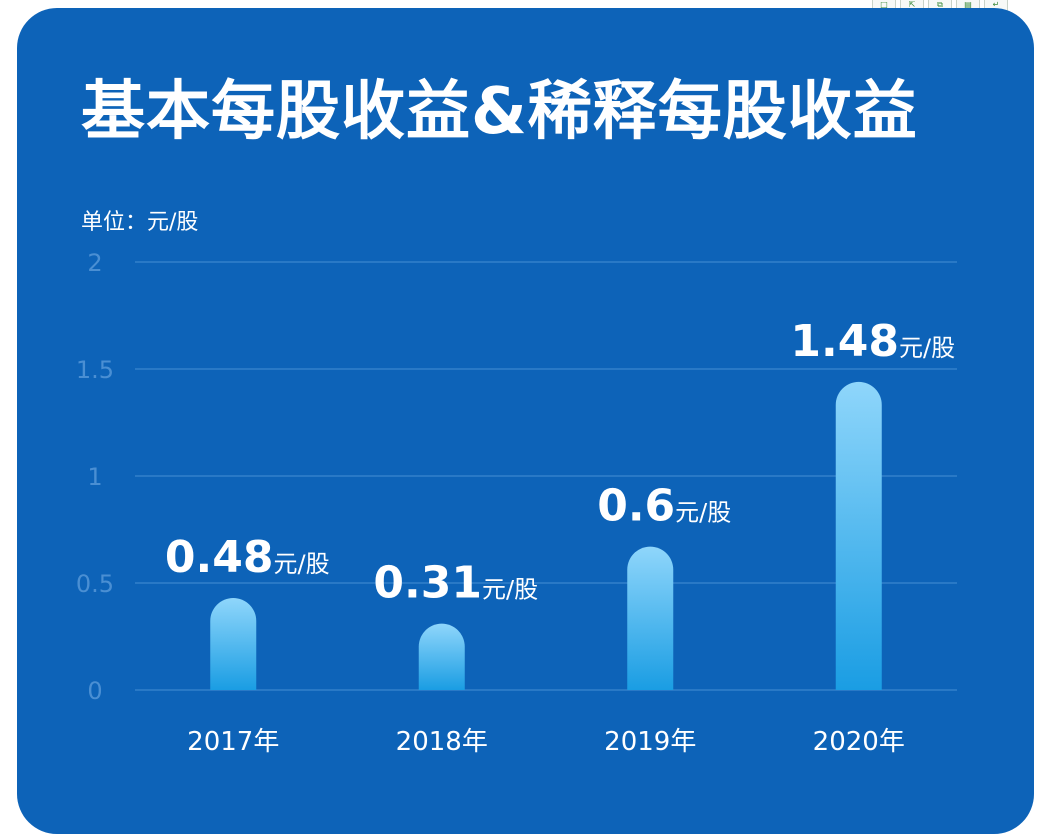 Image resolution: width=1039 pixels, height=840 pixels. I want to click on y-tick-label: 0.5, so click(95, 584).